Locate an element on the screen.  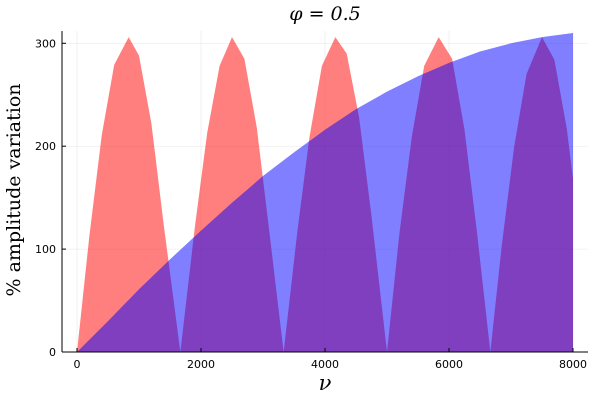
y-tick-label: 300 is located at coordinates (45, 43).